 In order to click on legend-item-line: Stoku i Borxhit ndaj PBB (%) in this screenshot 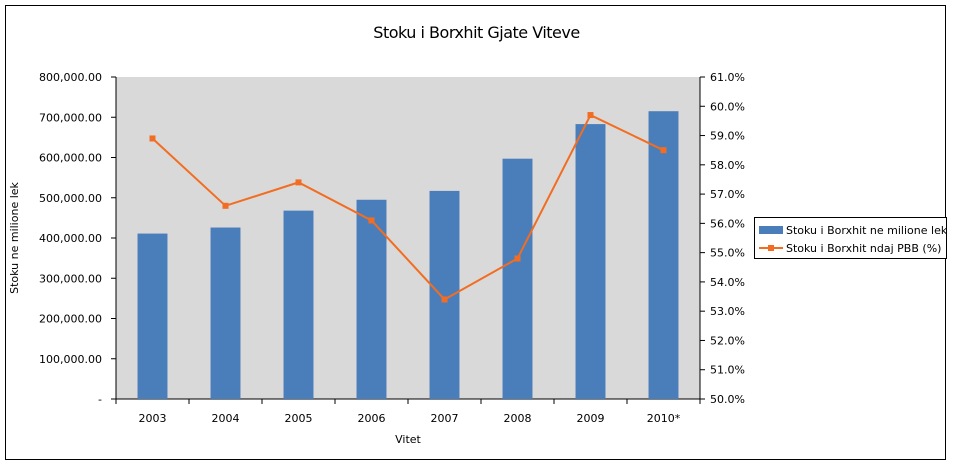, I will do `click(850, 248)`.